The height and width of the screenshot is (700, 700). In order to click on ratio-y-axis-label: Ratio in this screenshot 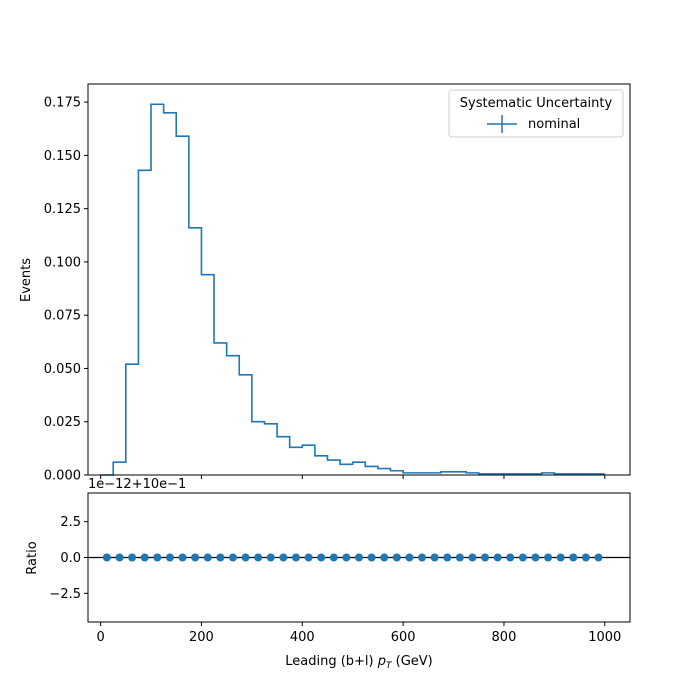, I will do `click(32, 557)`.